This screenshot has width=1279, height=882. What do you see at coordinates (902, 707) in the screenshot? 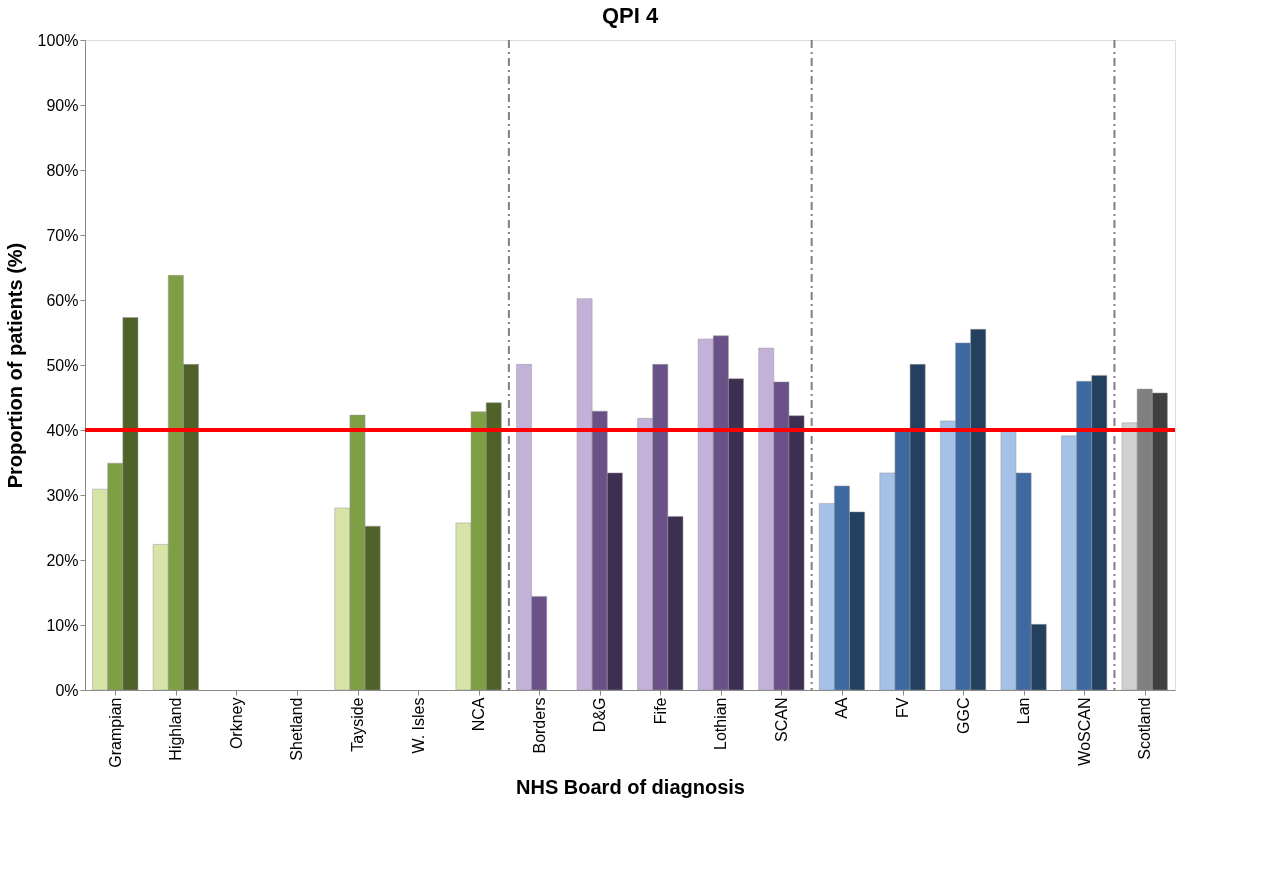
I see `x-tick-label: FV` at bounding box center [902, 707].